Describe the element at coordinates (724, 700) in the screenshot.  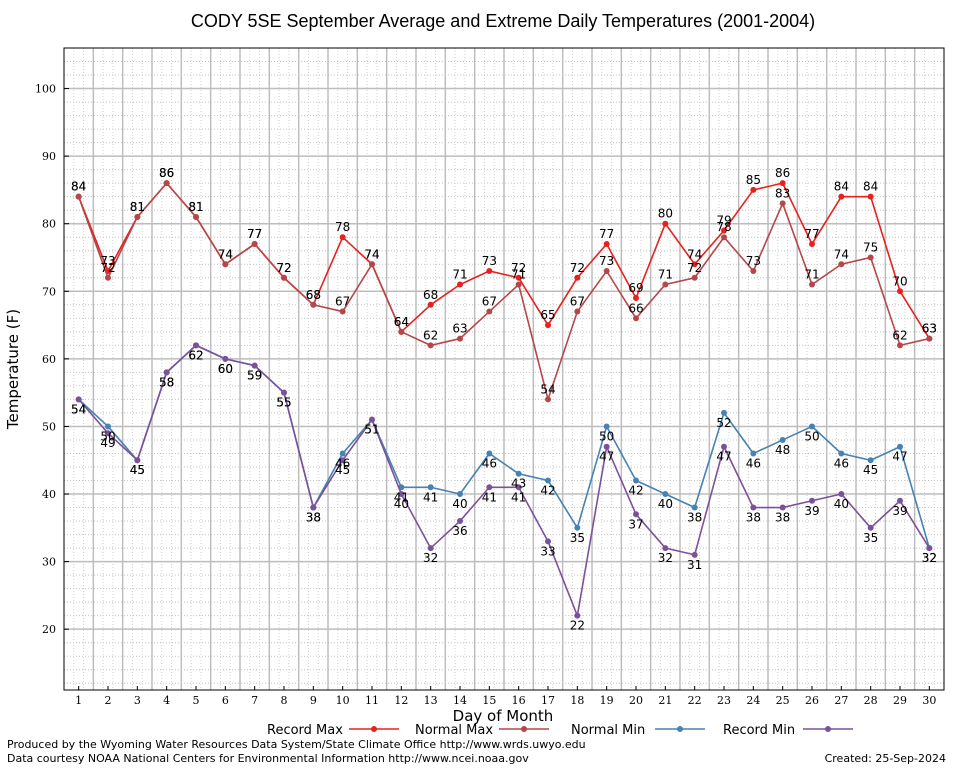
I see `x-tick-label: 23` at that location.